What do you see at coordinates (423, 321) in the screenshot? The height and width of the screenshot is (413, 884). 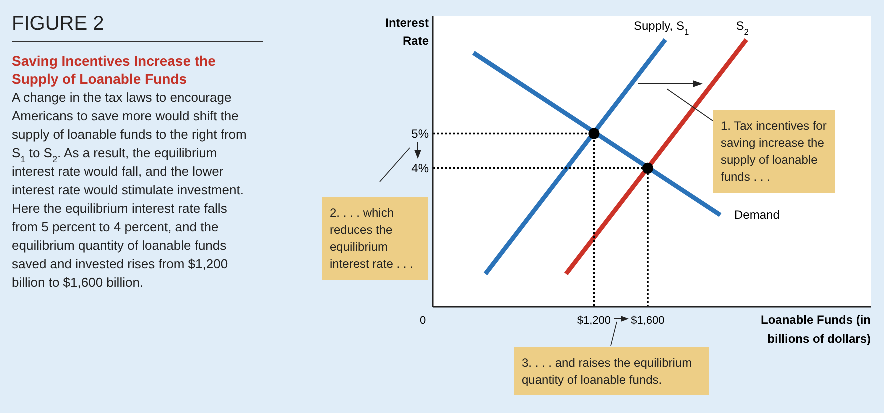 I see `x-tick-label: 0` at bounding box center [423, 321].